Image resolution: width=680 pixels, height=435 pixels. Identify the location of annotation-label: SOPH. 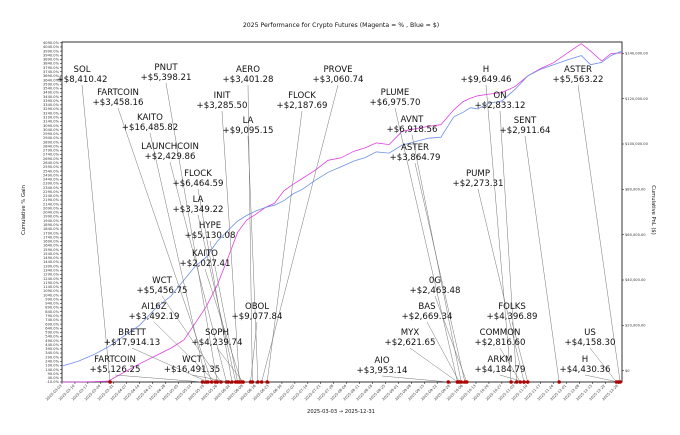
(217, 333).